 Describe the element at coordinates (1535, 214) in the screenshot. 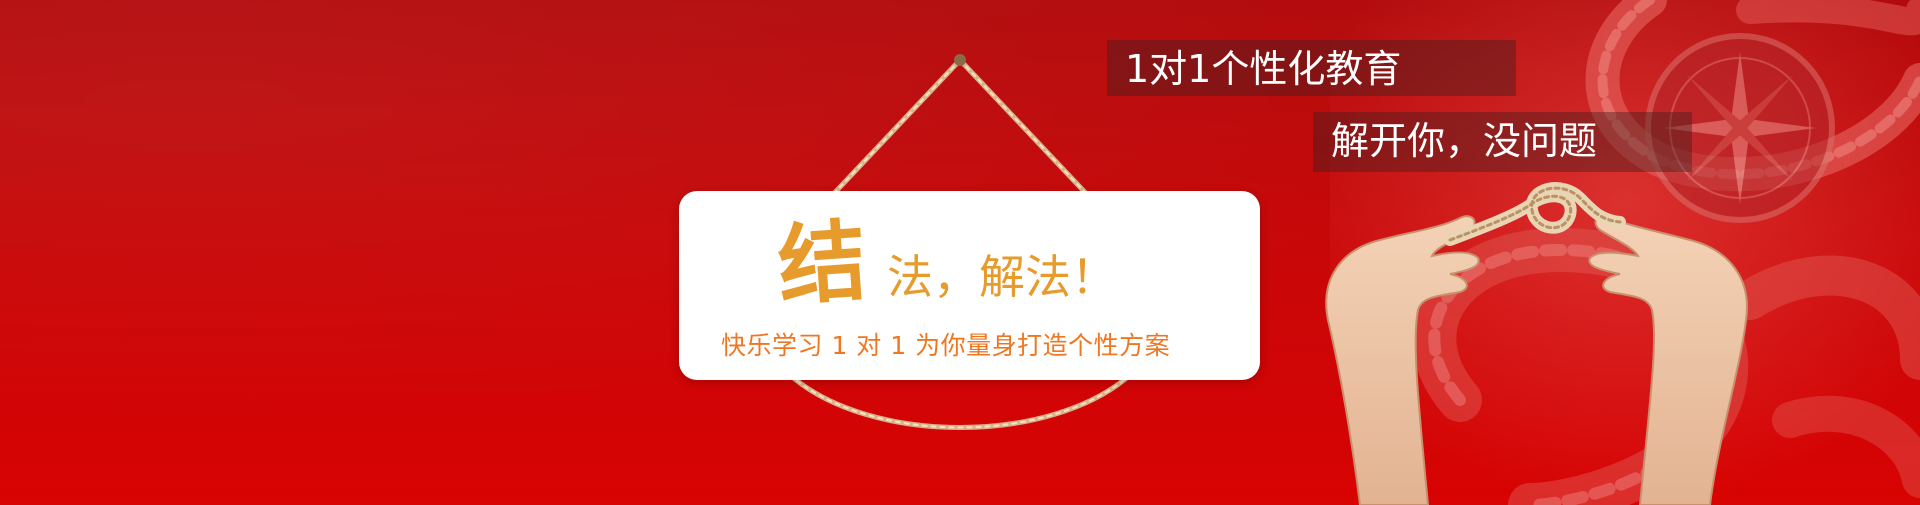

I see `rope-knot-icon` at that location.